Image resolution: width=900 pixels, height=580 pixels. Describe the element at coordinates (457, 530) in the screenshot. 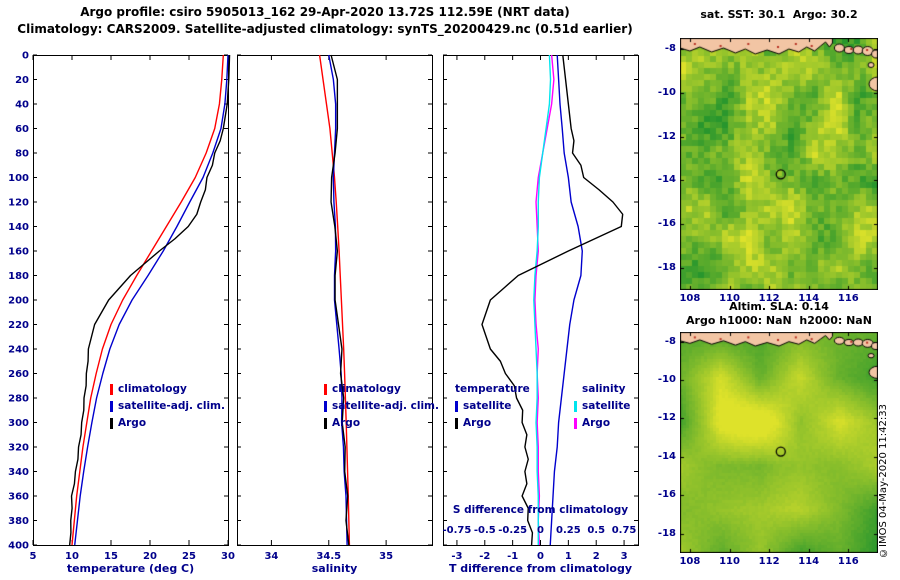

I see `s-axis-tick-label: -0.75` at that location.